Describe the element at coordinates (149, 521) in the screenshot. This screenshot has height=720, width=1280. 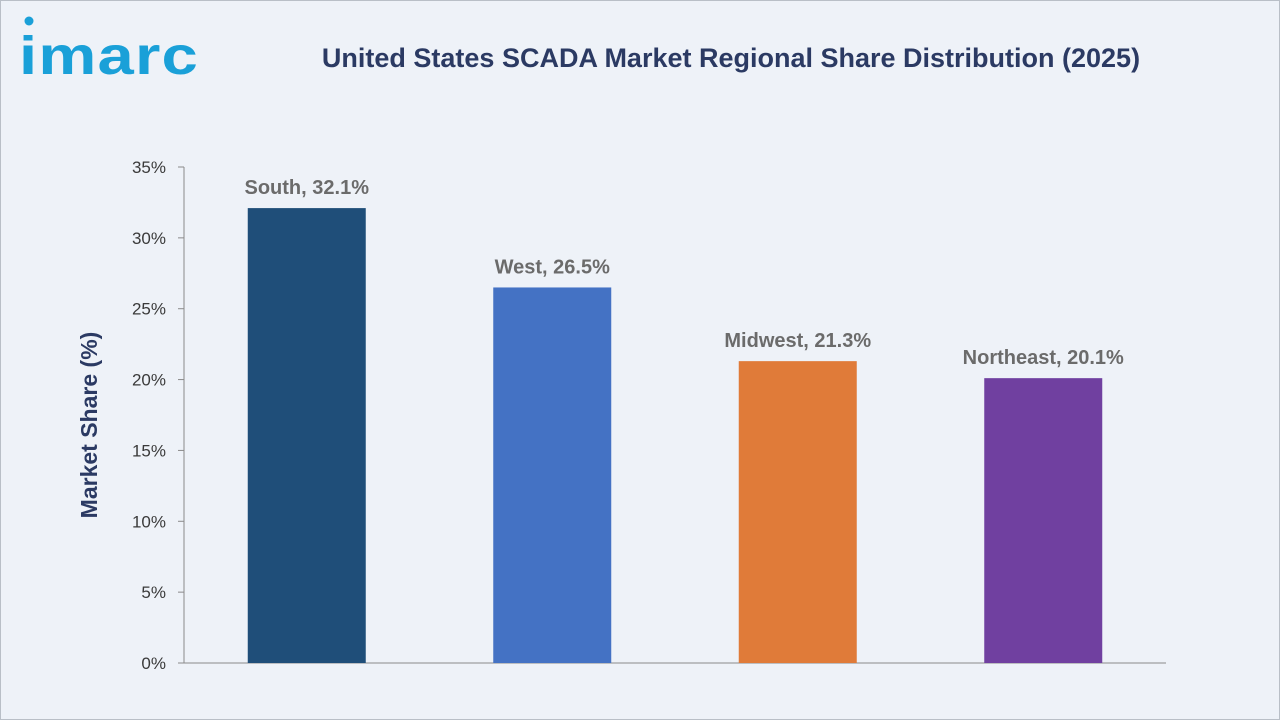
I see `y-tick-label: 10%` at that location.